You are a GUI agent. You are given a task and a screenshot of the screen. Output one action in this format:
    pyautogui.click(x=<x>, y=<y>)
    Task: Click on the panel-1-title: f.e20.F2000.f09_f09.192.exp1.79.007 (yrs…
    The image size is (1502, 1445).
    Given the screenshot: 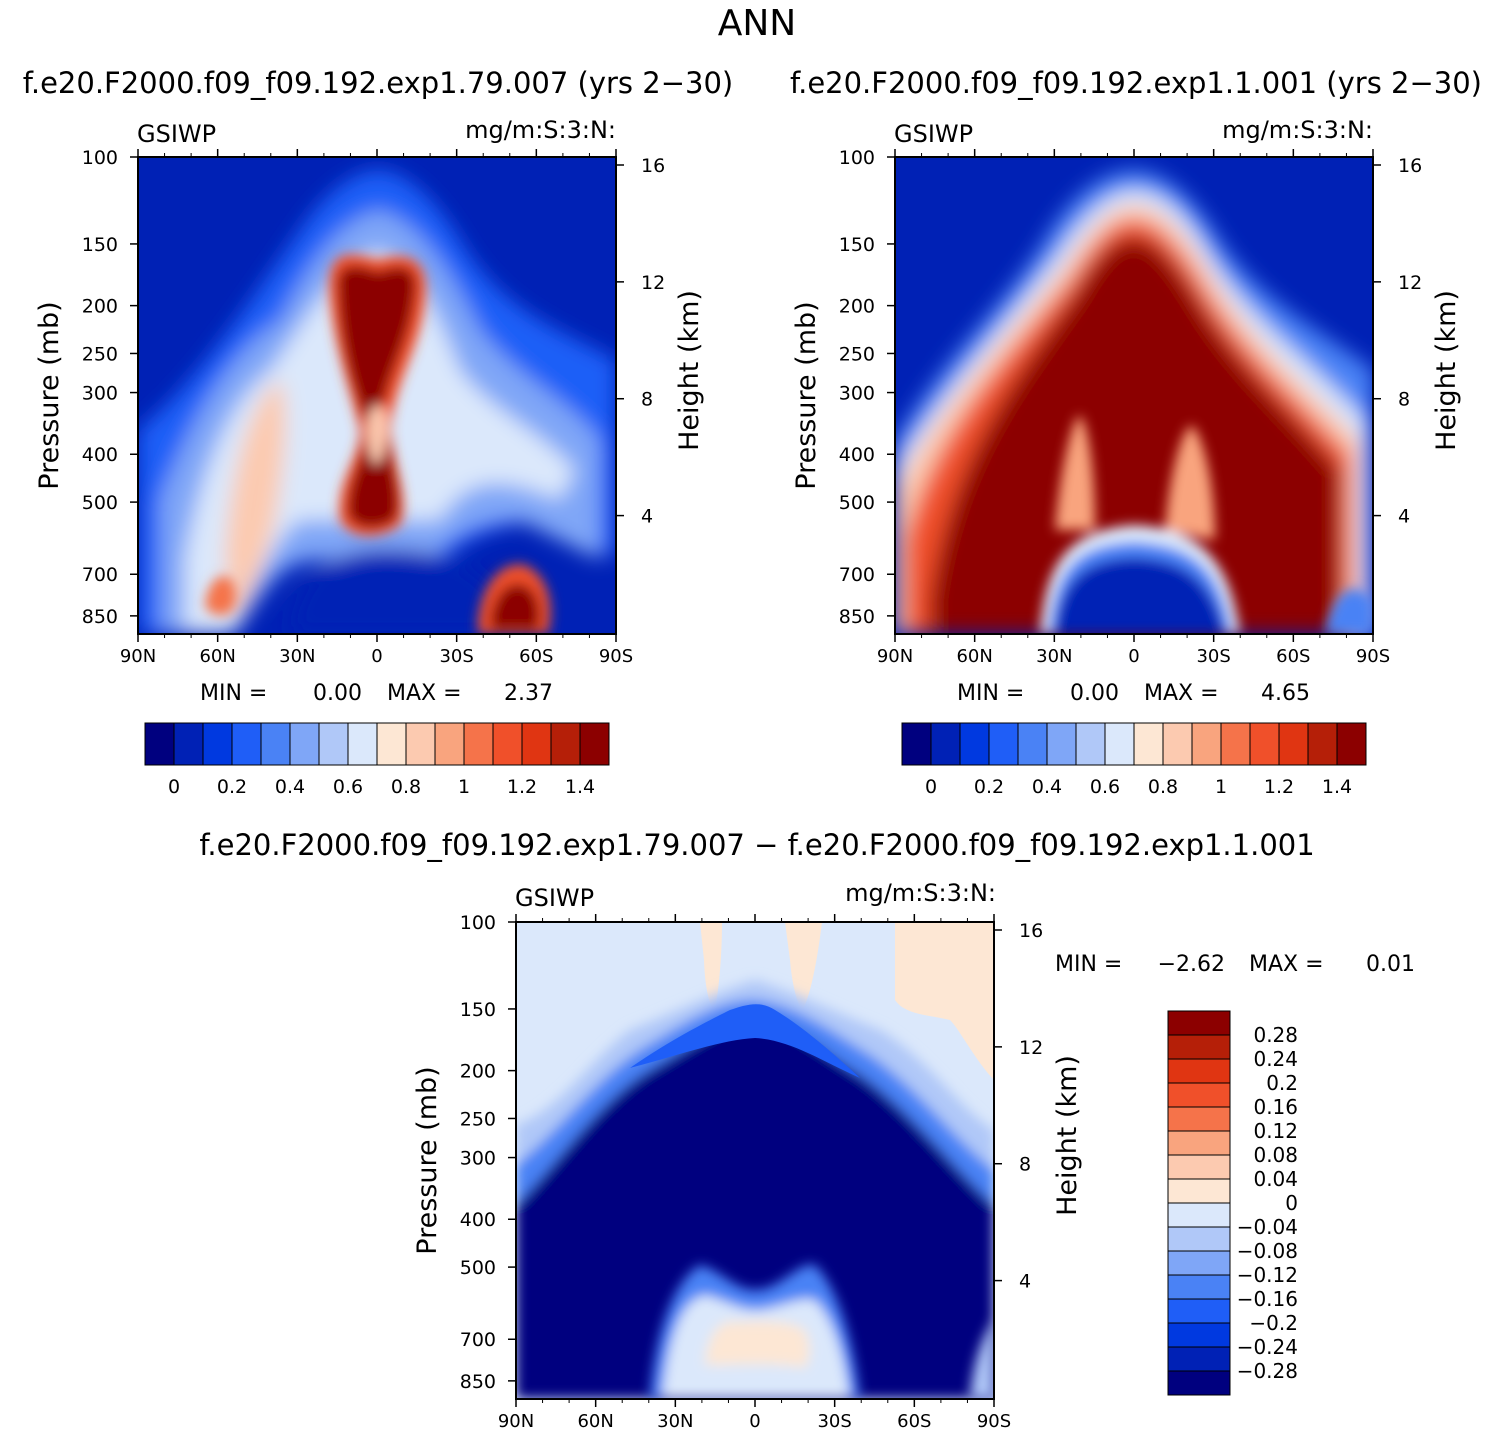 What is the action you would take?
    pyautogui.click(x=378, y=83)
    